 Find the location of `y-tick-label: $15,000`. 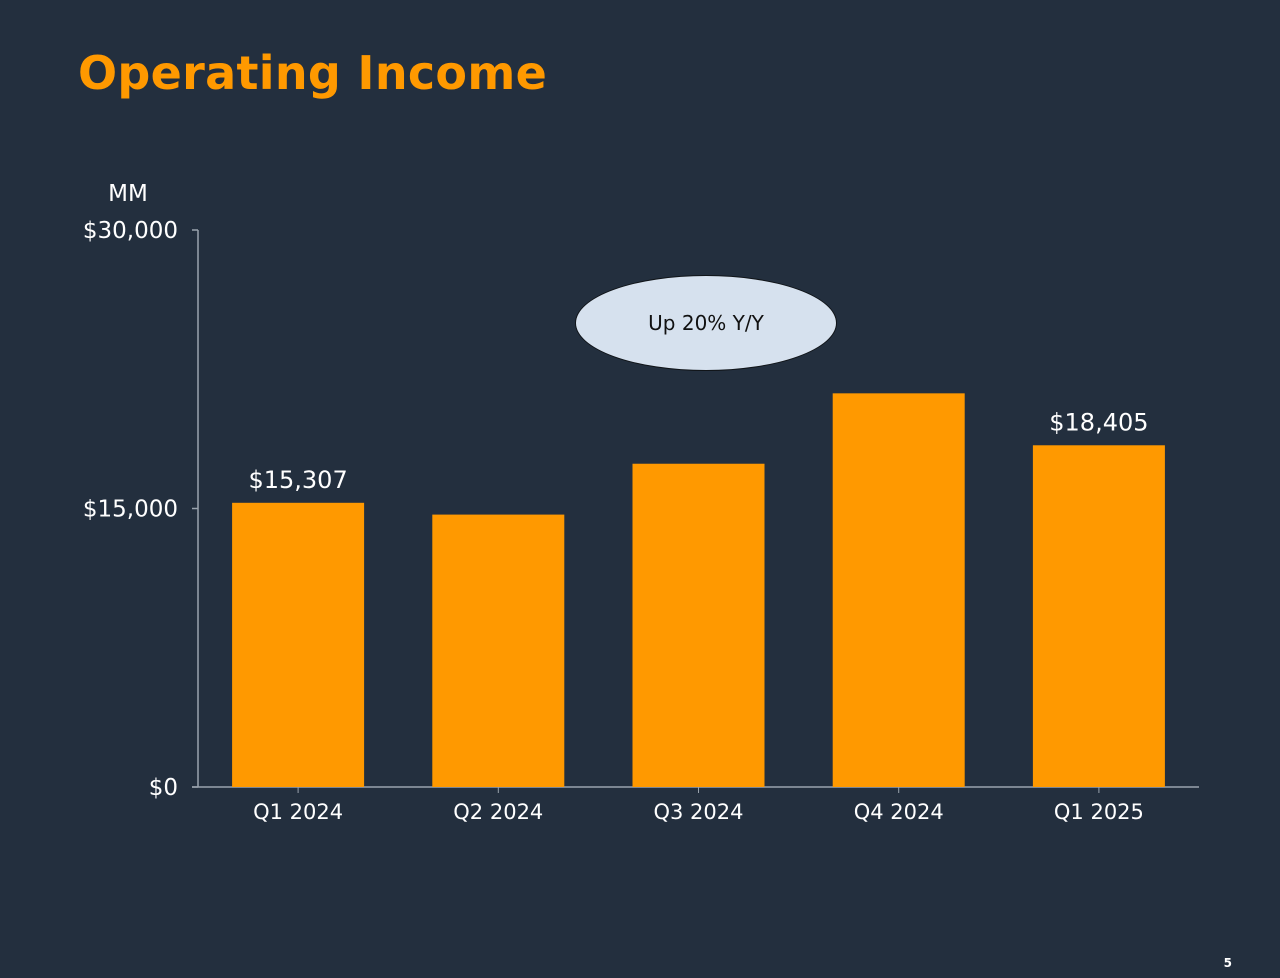

y-tick-label: $15,000 is located at coordinates (130, 510).